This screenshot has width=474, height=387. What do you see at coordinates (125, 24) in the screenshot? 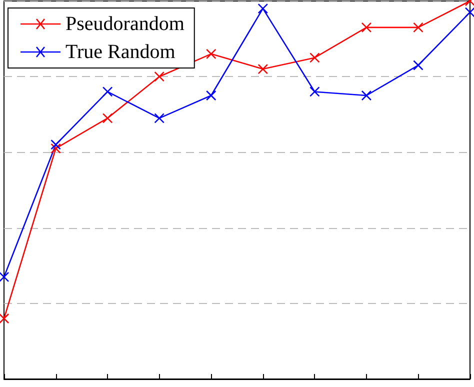
I see `legend-label: Pseudorandom` at bounding box center [125, 24].